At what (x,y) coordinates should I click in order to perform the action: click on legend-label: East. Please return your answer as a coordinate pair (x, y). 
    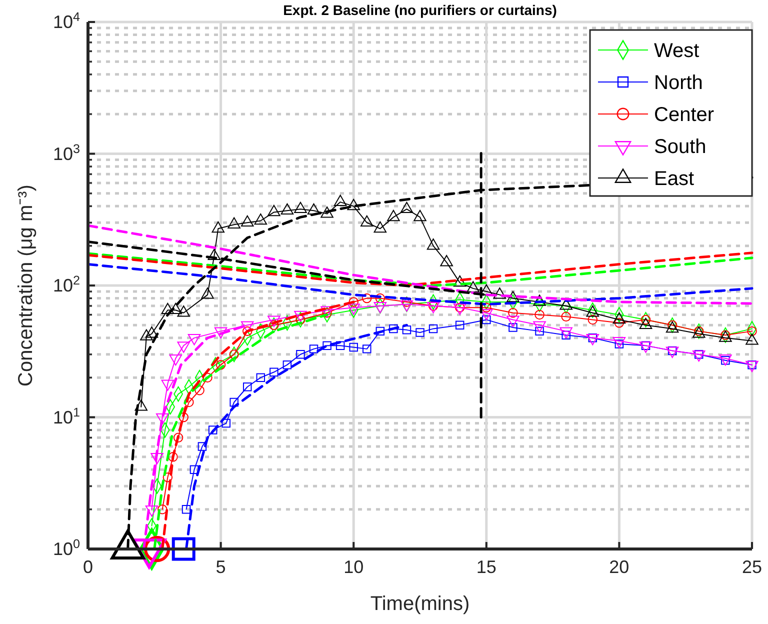
    Looking at the image, I should click on (674, 179).